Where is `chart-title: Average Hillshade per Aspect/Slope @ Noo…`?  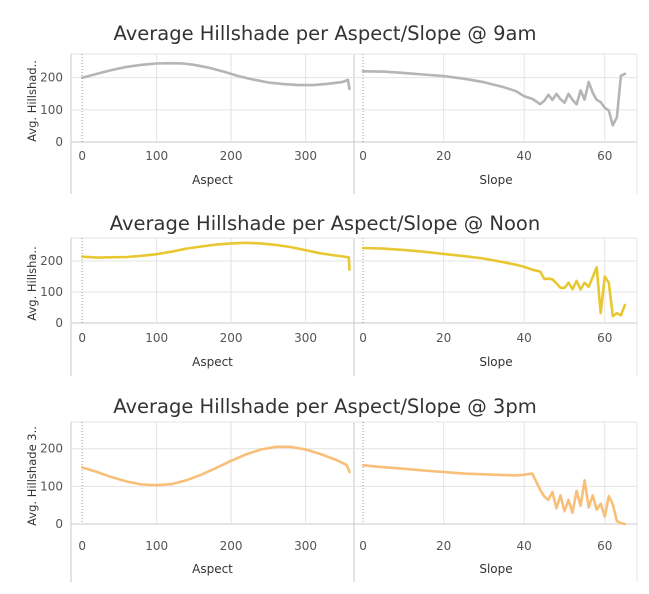
chart-title: Average Hillshade per Aspect/Slope @ Noo… is located at coordinates (325, 223).